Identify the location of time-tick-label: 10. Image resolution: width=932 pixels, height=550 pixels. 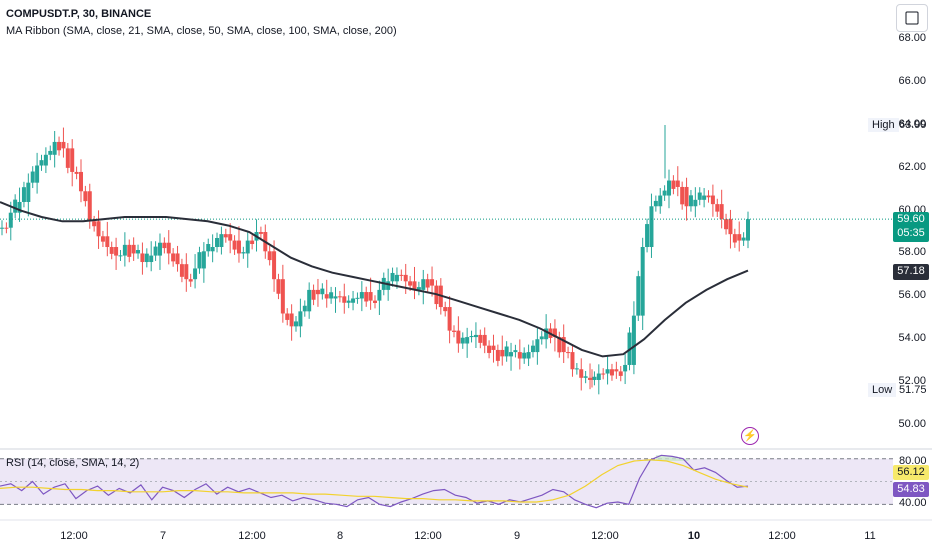
(694, 536).